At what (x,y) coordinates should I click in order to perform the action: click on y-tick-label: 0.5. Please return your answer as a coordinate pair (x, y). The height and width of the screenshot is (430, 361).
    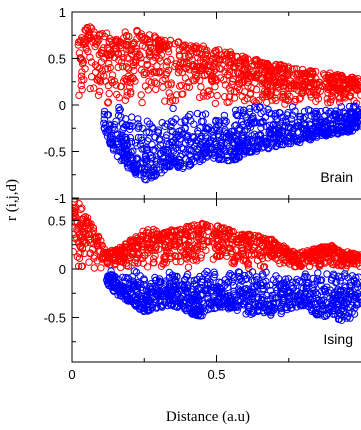
    Looking at the image, I should click on (57, 59).